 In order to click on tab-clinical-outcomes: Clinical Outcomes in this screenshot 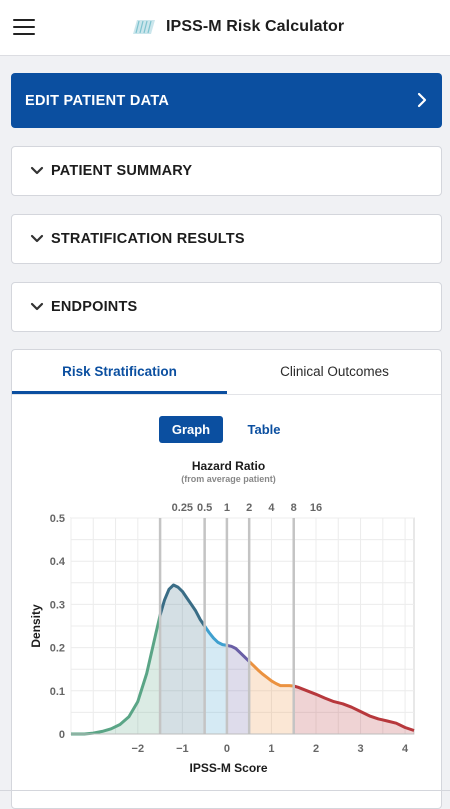, I will do `click(334, 371)`.